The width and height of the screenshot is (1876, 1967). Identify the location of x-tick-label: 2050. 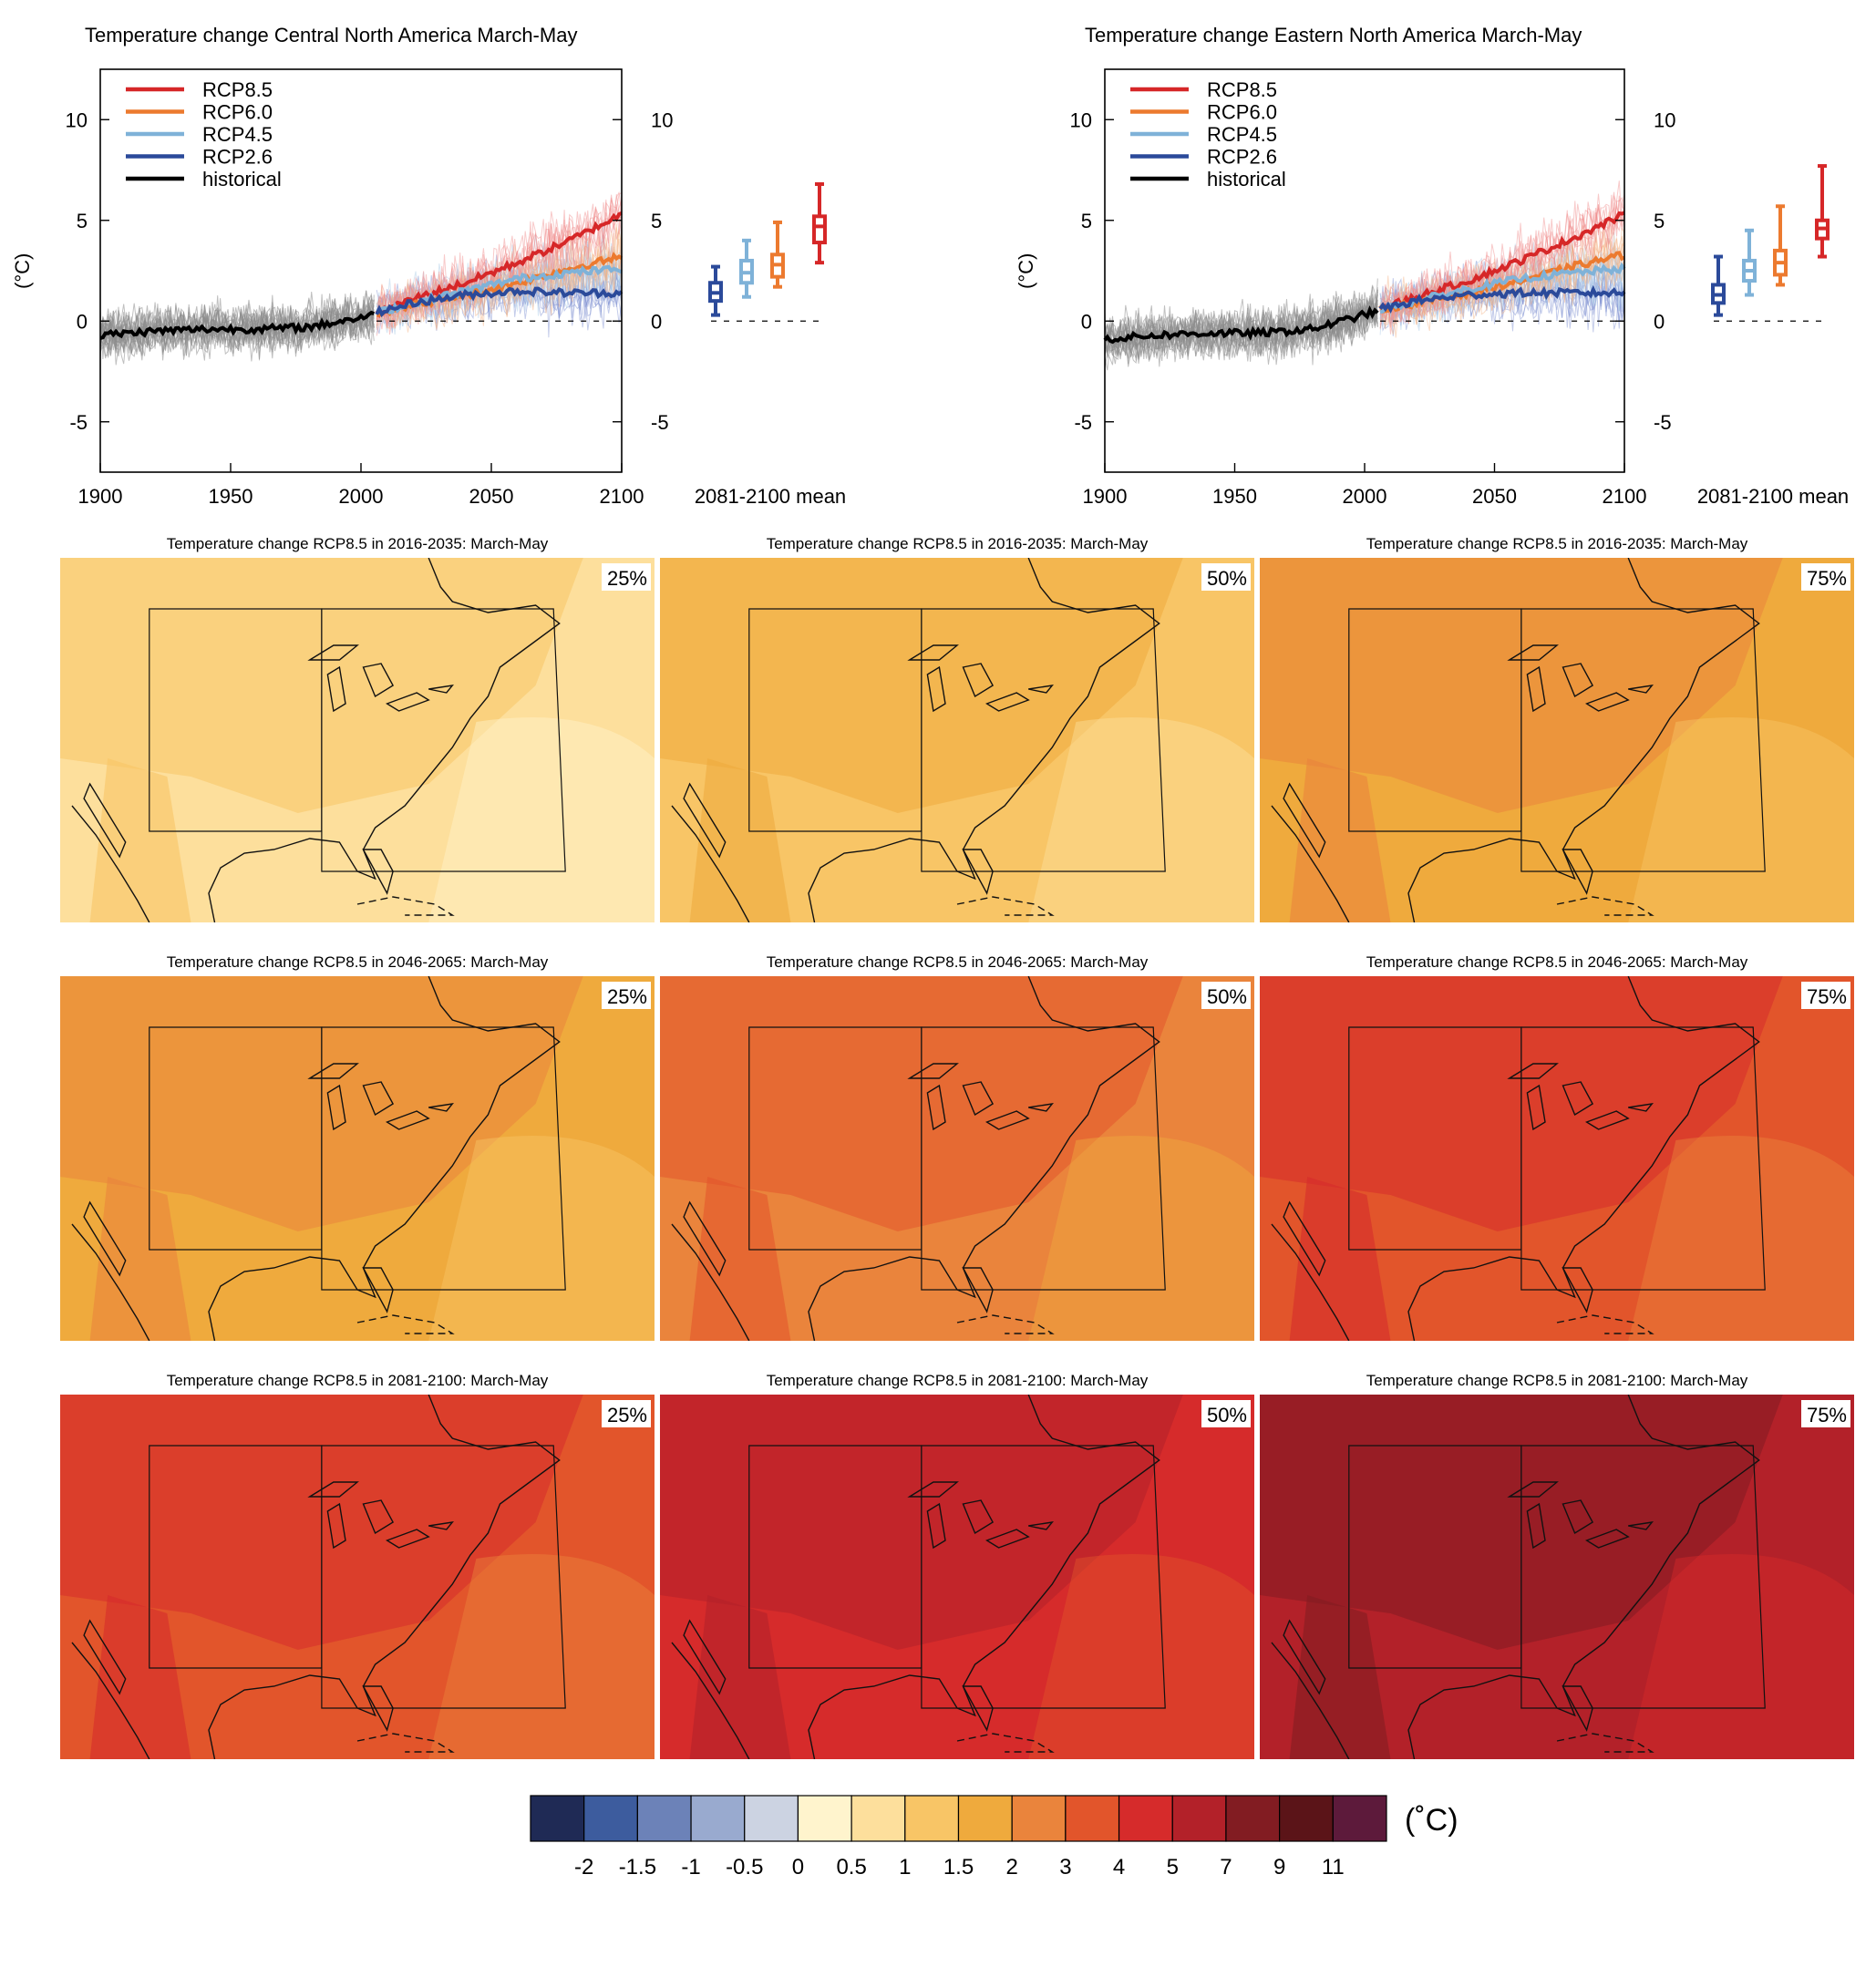
(1494, 496).